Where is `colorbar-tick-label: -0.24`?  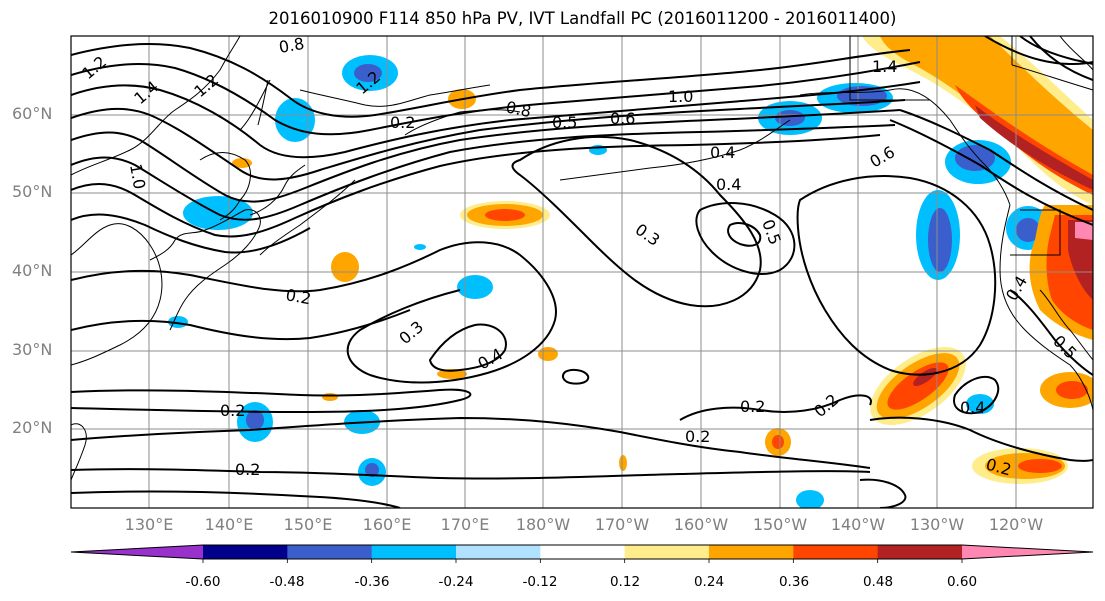 colorbar-tick-label: -0.24 is located at coordinates (456, 582).